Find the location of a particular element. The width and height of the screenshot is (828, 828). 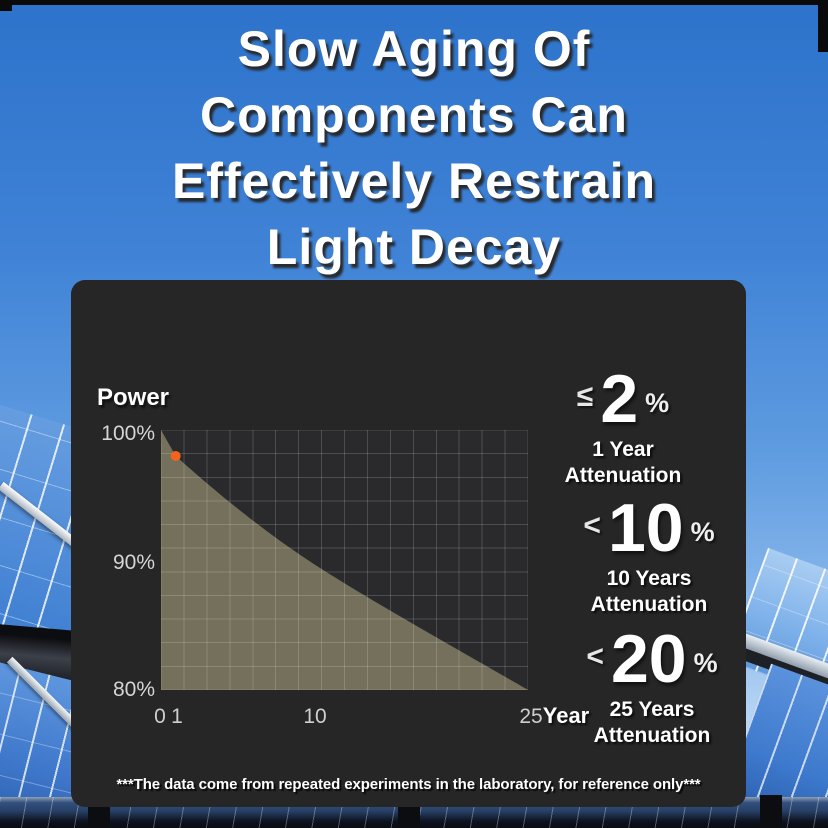

stat-2-duration: 10 Years is located at coordinates (649, 578).